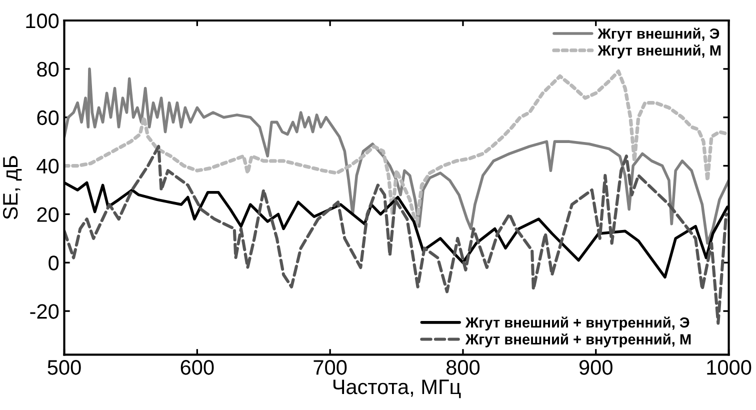  I want to click on x-tick-label: 500, so click(64, 367).